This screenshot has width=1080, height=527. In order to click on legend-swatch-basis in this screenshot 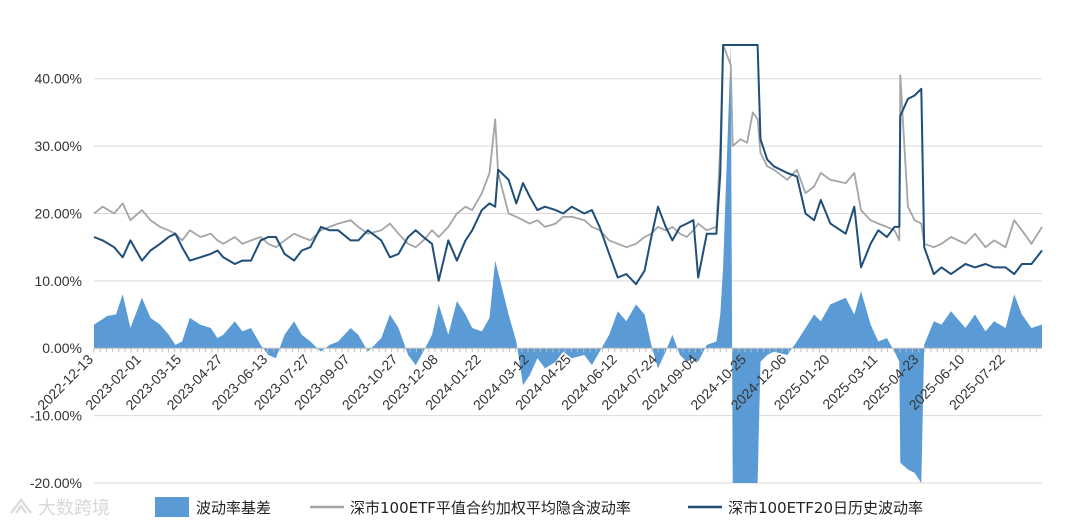, I will do `click(172, 507)`.